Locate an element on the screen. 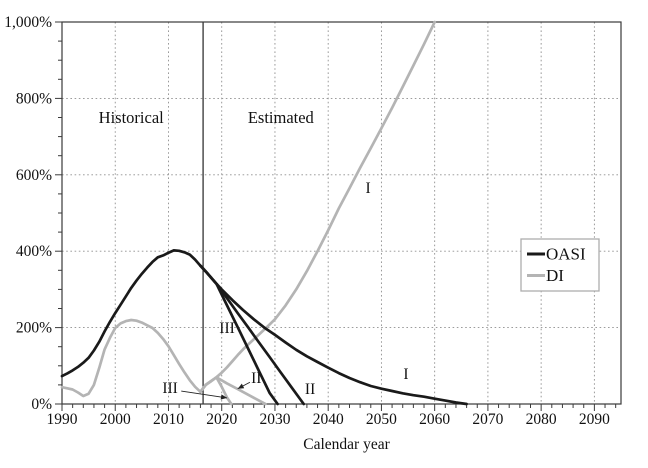 The width and height of the screenshot is (648, 468). di-alt3-label-arrowhead is located at coordinates (223, 397).